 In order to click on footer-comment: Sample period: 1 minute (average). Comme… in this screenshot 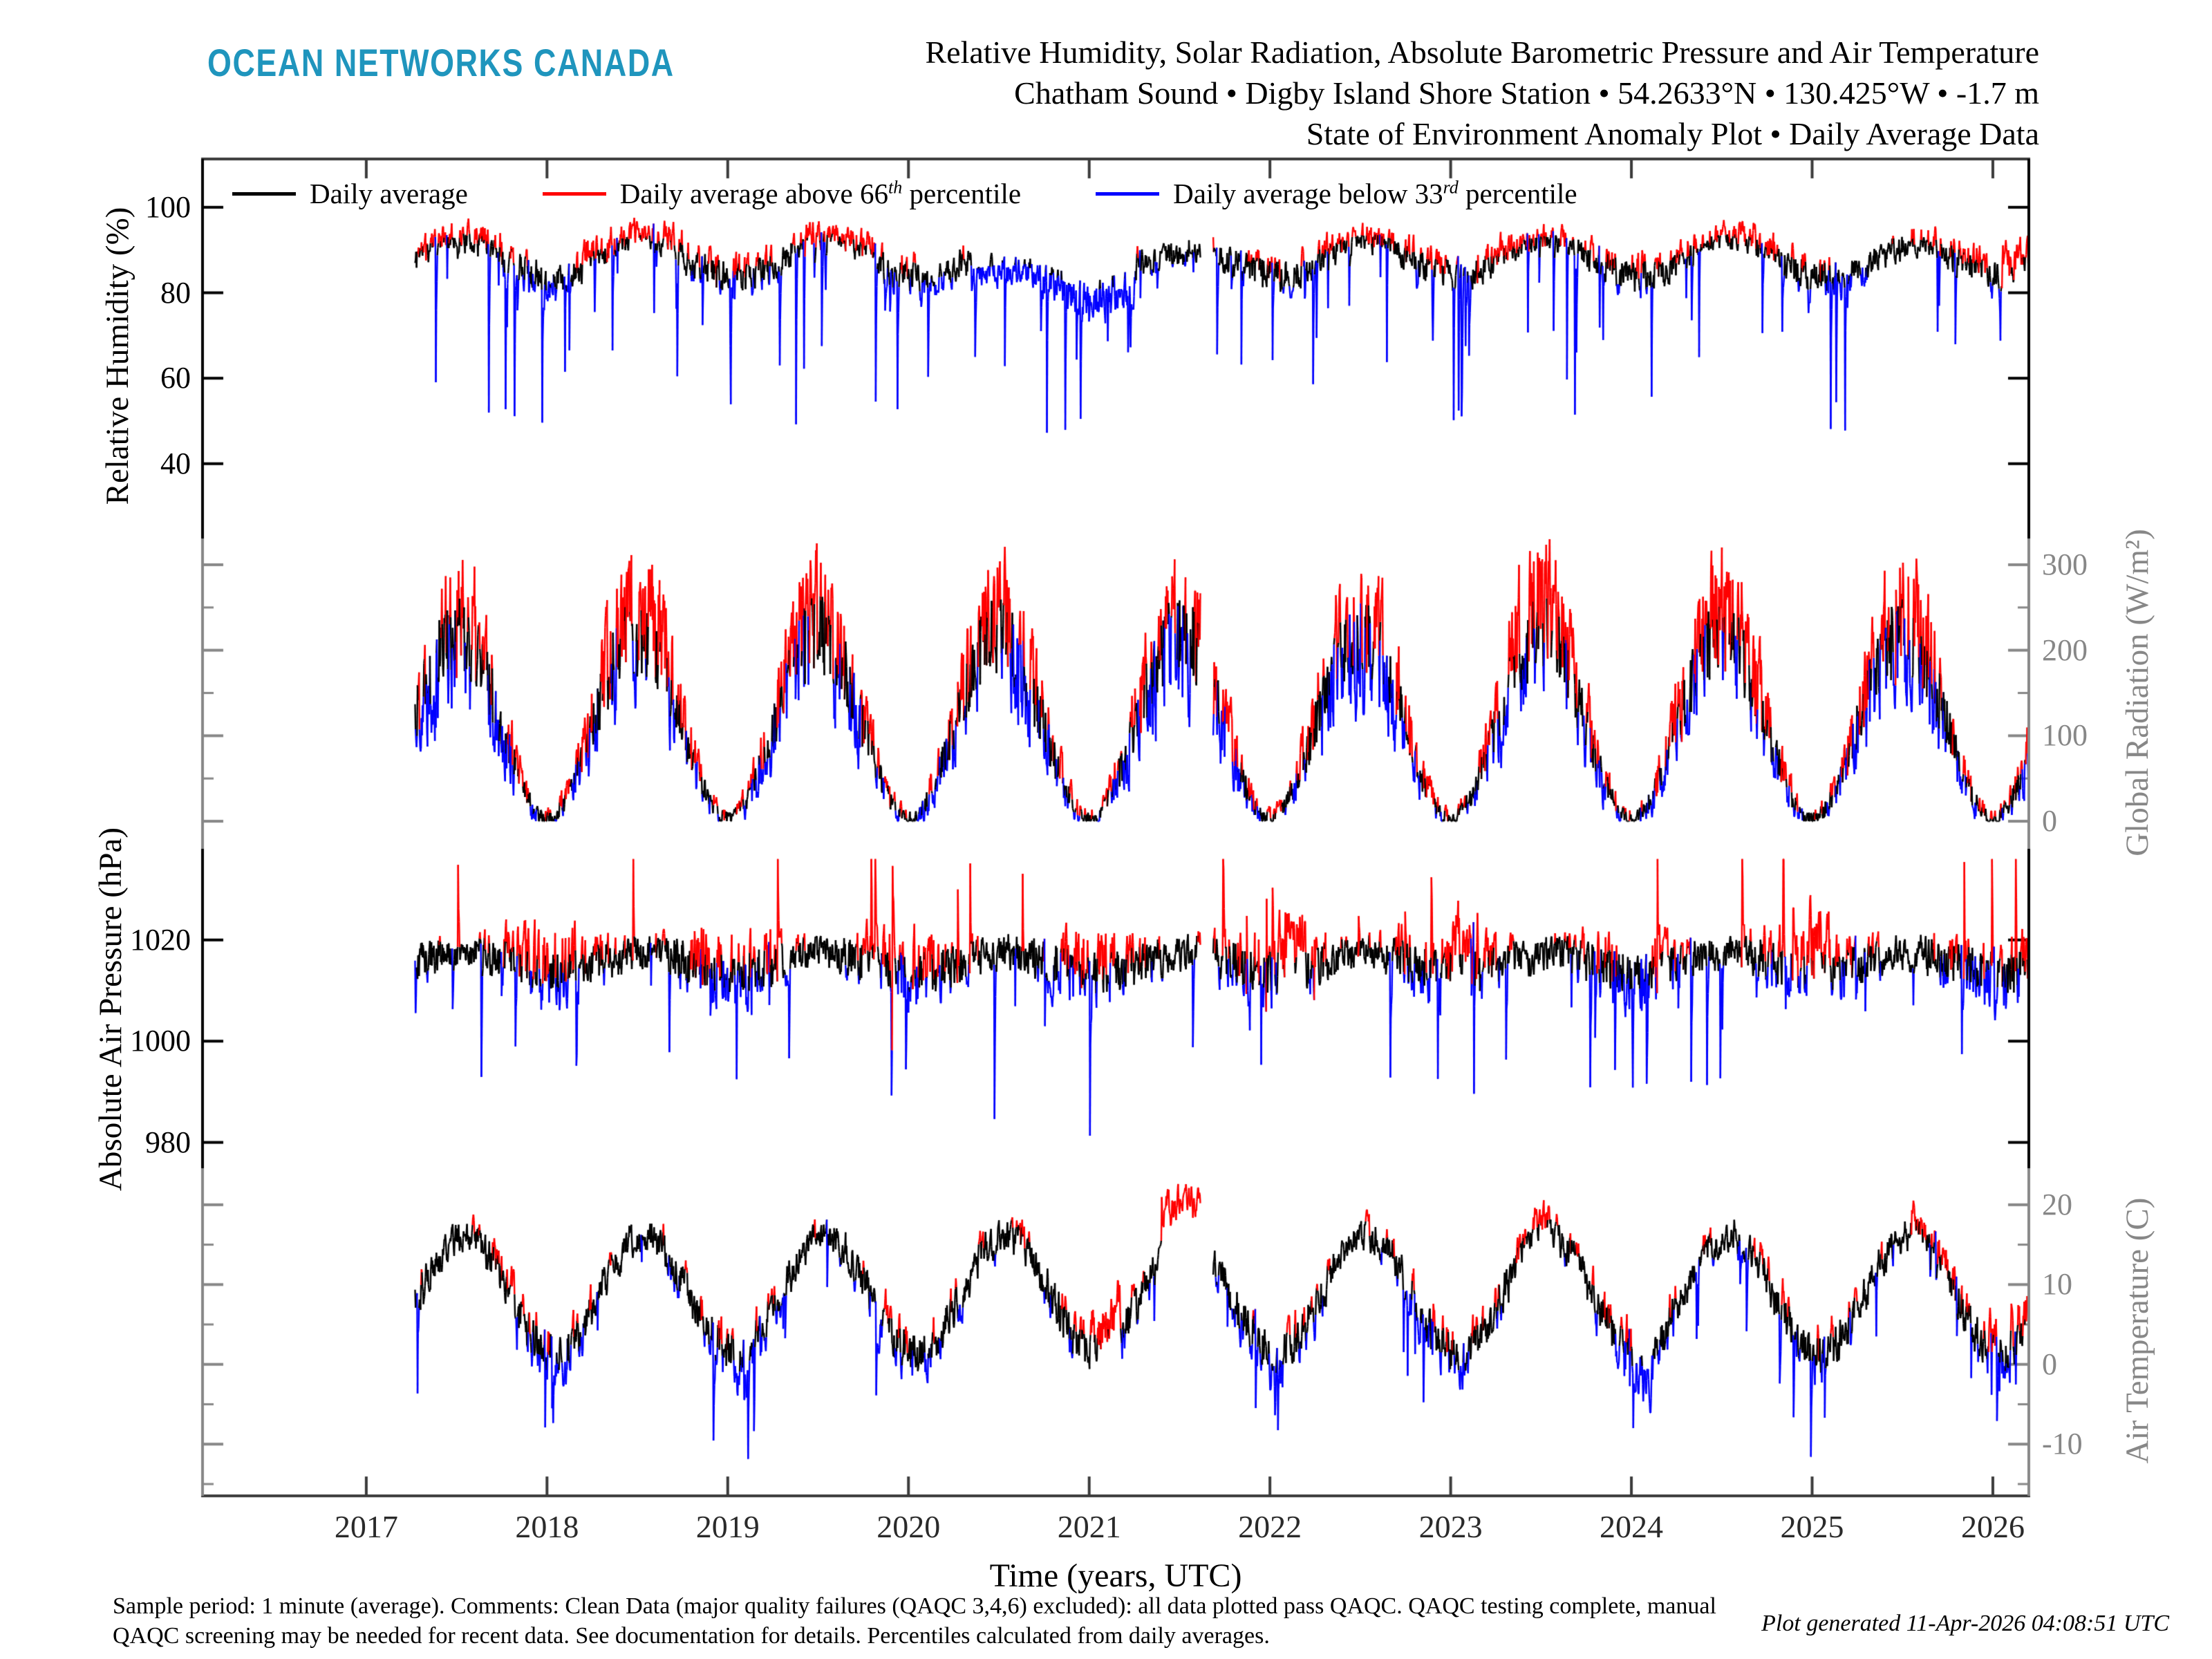, I will do `click(915, 1621)`.